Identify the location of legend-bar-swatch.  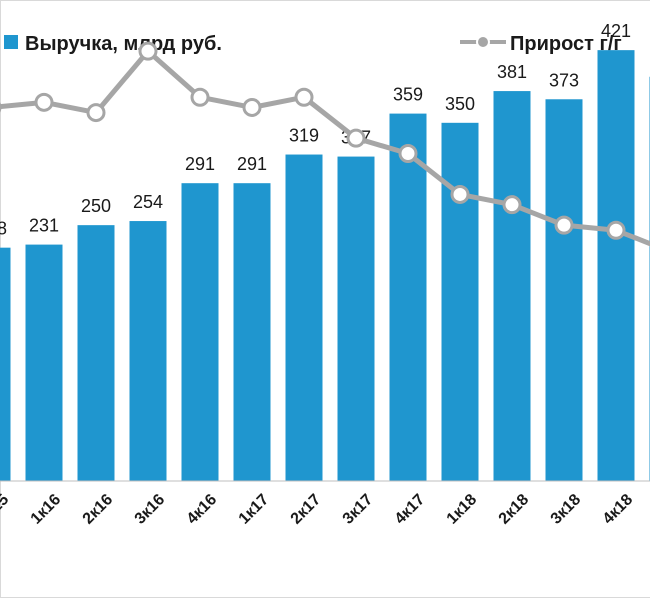
(11, 42).